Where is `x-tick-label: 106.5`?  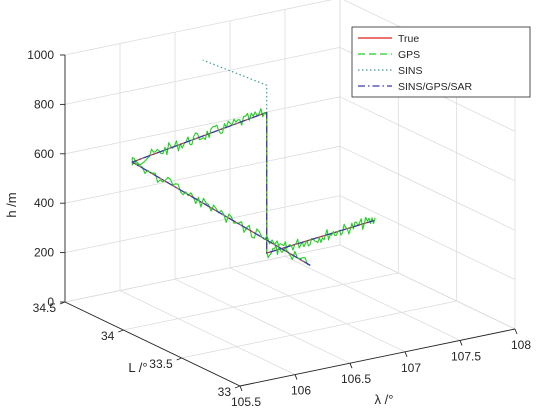
x-tick-label: 106.5 is located at coordinates (356, 379).